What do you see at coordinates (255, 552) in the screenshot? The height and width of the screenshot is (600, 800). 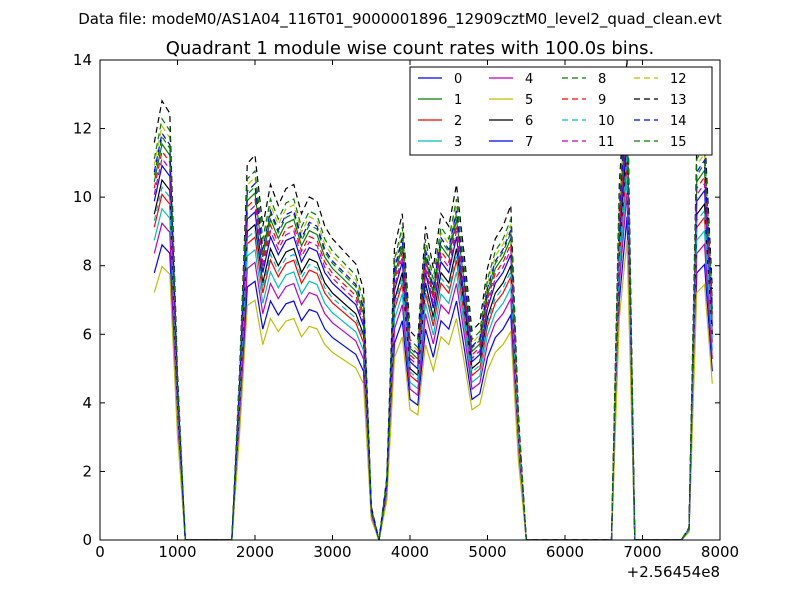 I see `x-tick-label: 2000` at bounding box center [255, 552].